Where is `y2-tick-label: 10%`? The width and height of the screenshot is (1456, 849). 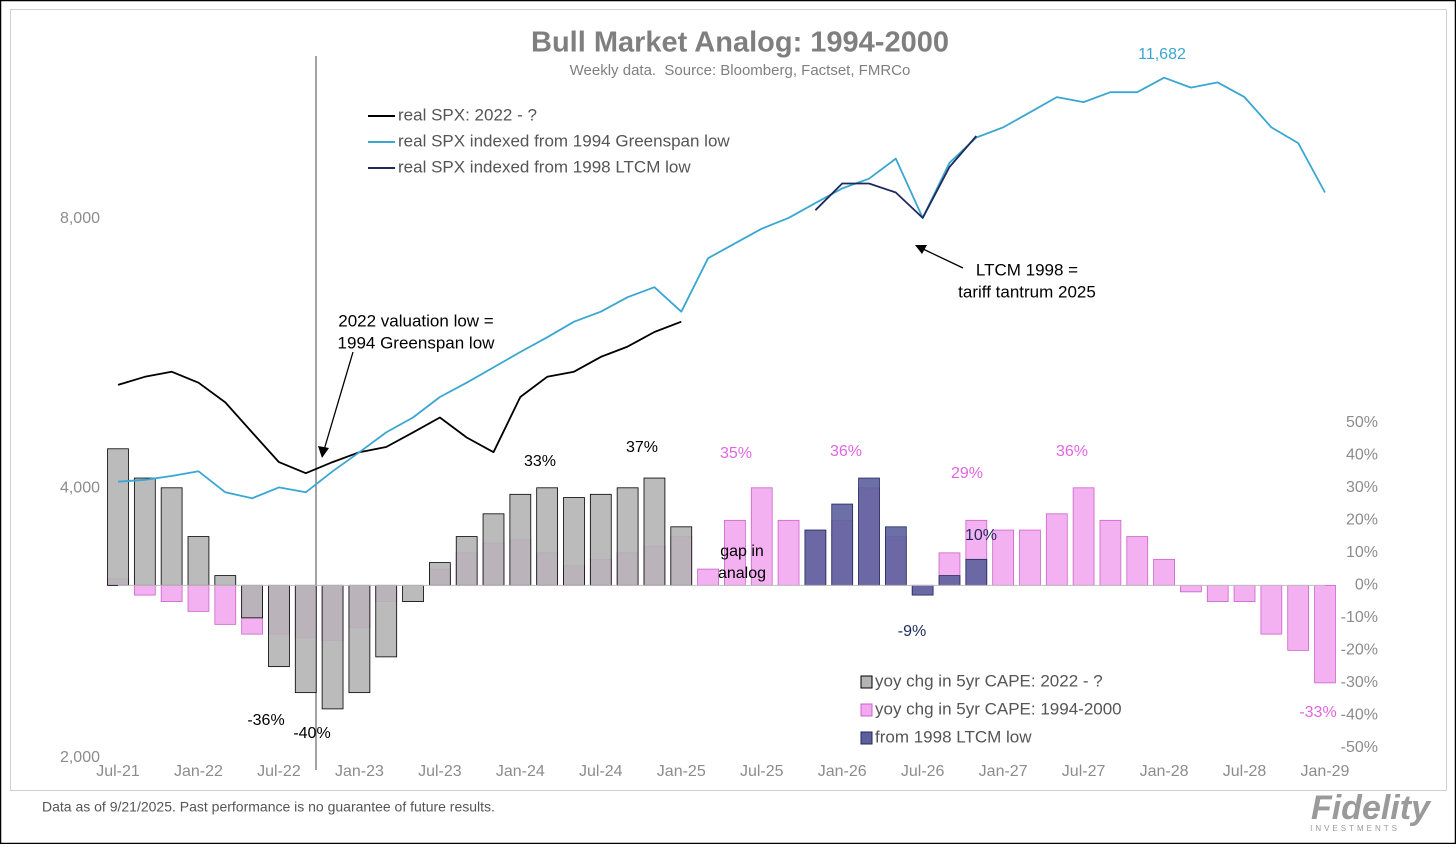 y2-tick-label: 10% is located at coordinates (1362, 552).